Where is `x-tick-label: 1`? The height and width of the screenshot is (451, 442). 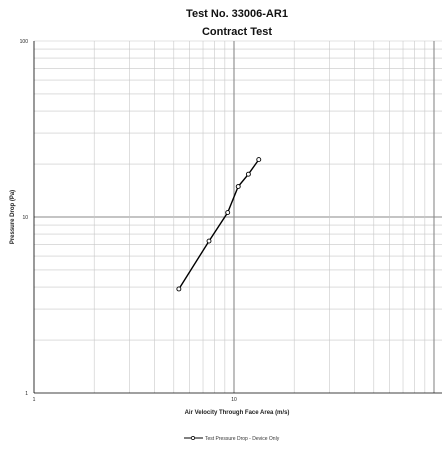
x-tick-label: 1 is located at coordinates (34, 400).